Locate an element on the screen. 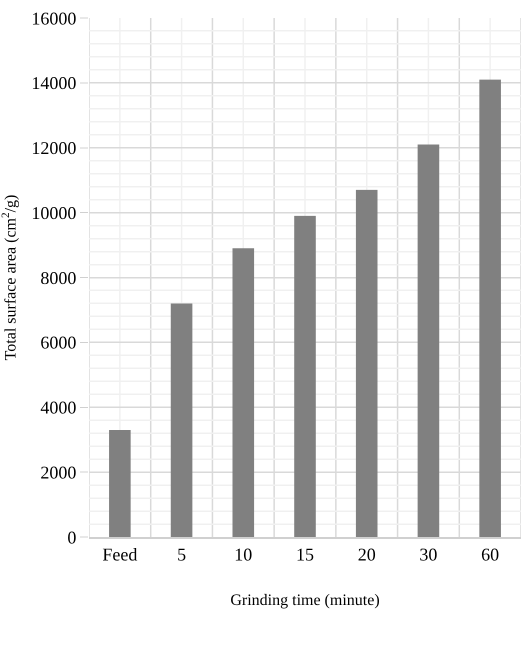 Image resolution: width=529 pixels, height=647 pixels. x-tick-label: 60 is located at coordinates (490, 554).